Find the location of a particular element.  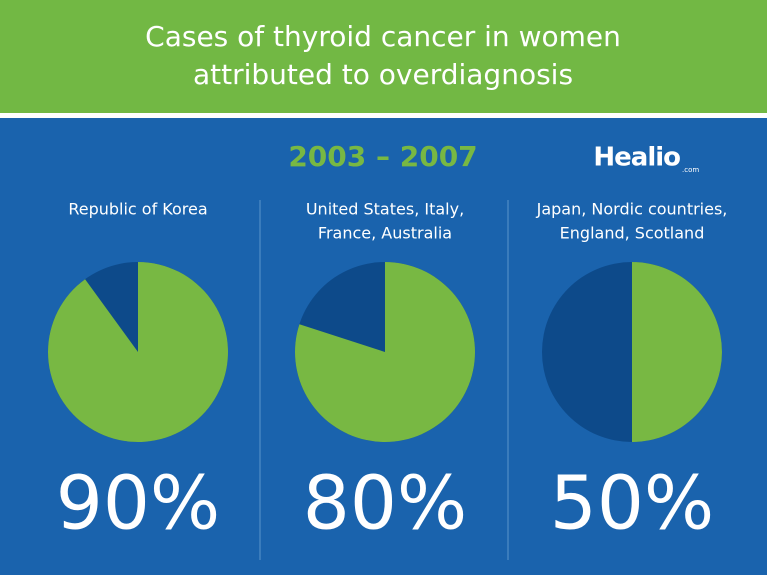

region-label: United States, Italy, is located at coordinates (385, 209).